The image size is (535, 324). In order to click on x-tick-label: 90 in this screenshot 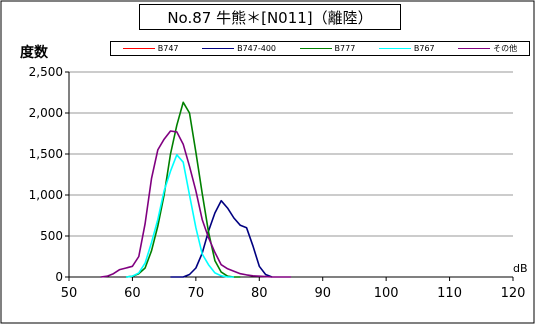, I will do `click(322, 293)`.